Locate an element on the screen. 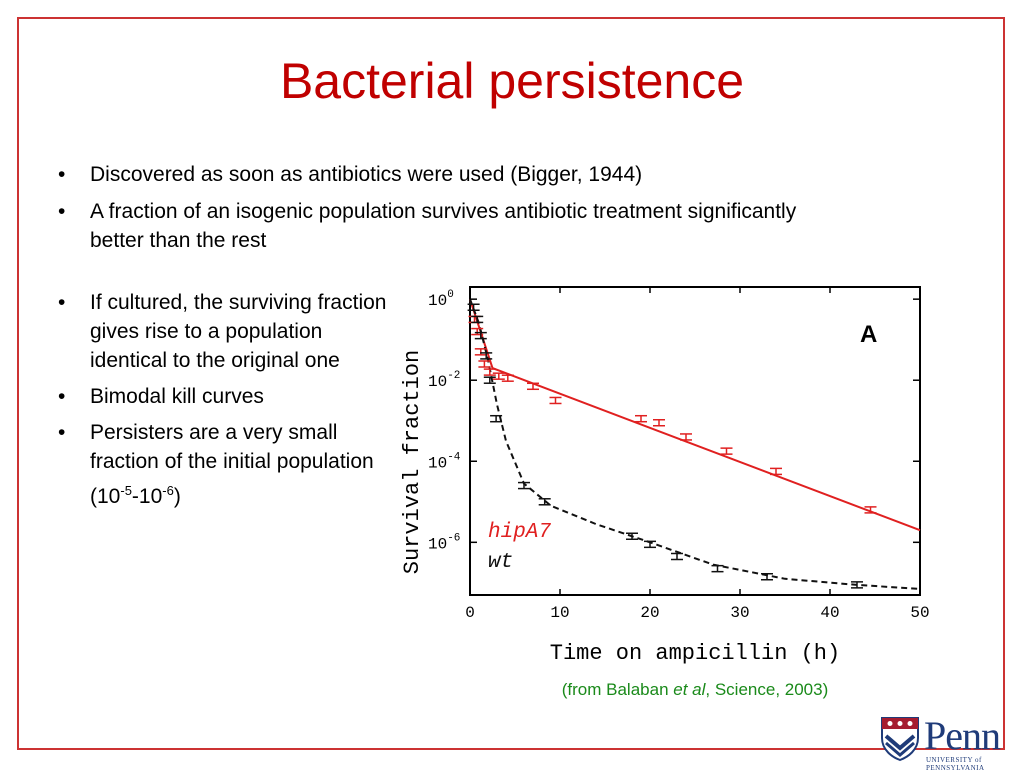 The image size is (1024, 772). penn-logo: Penn UNIVERSITY of PENNSYLVANIA is located at coordinates (950, 742).